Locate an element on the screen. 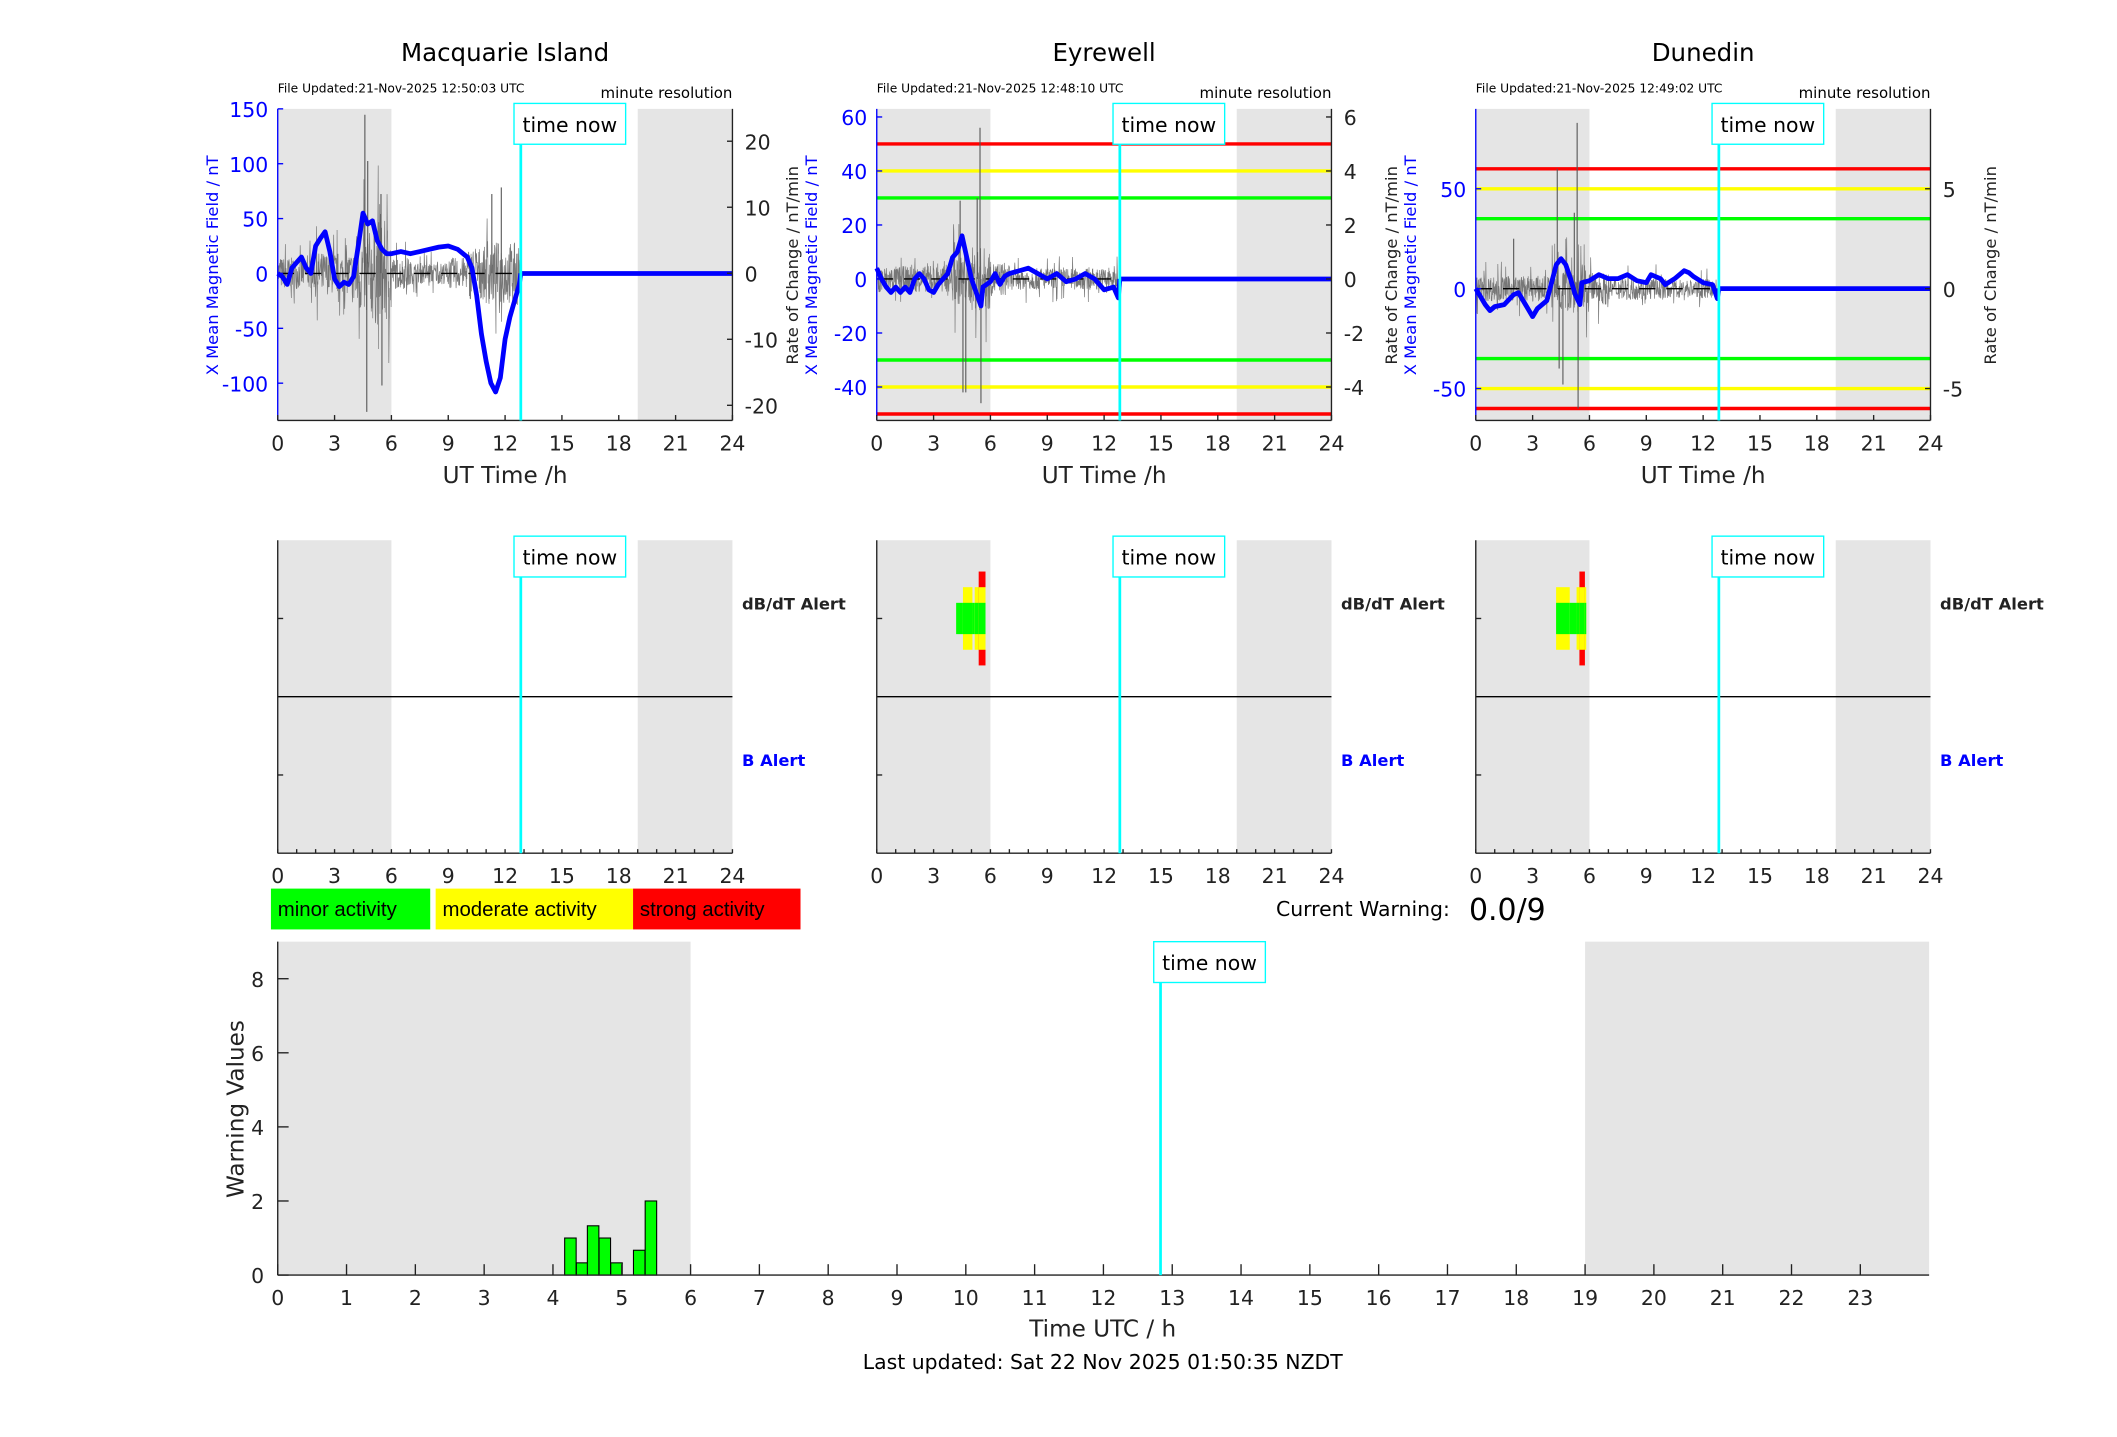  eyrewell-alert-x-tick-label: 3 is located at coordinates (933, 876).